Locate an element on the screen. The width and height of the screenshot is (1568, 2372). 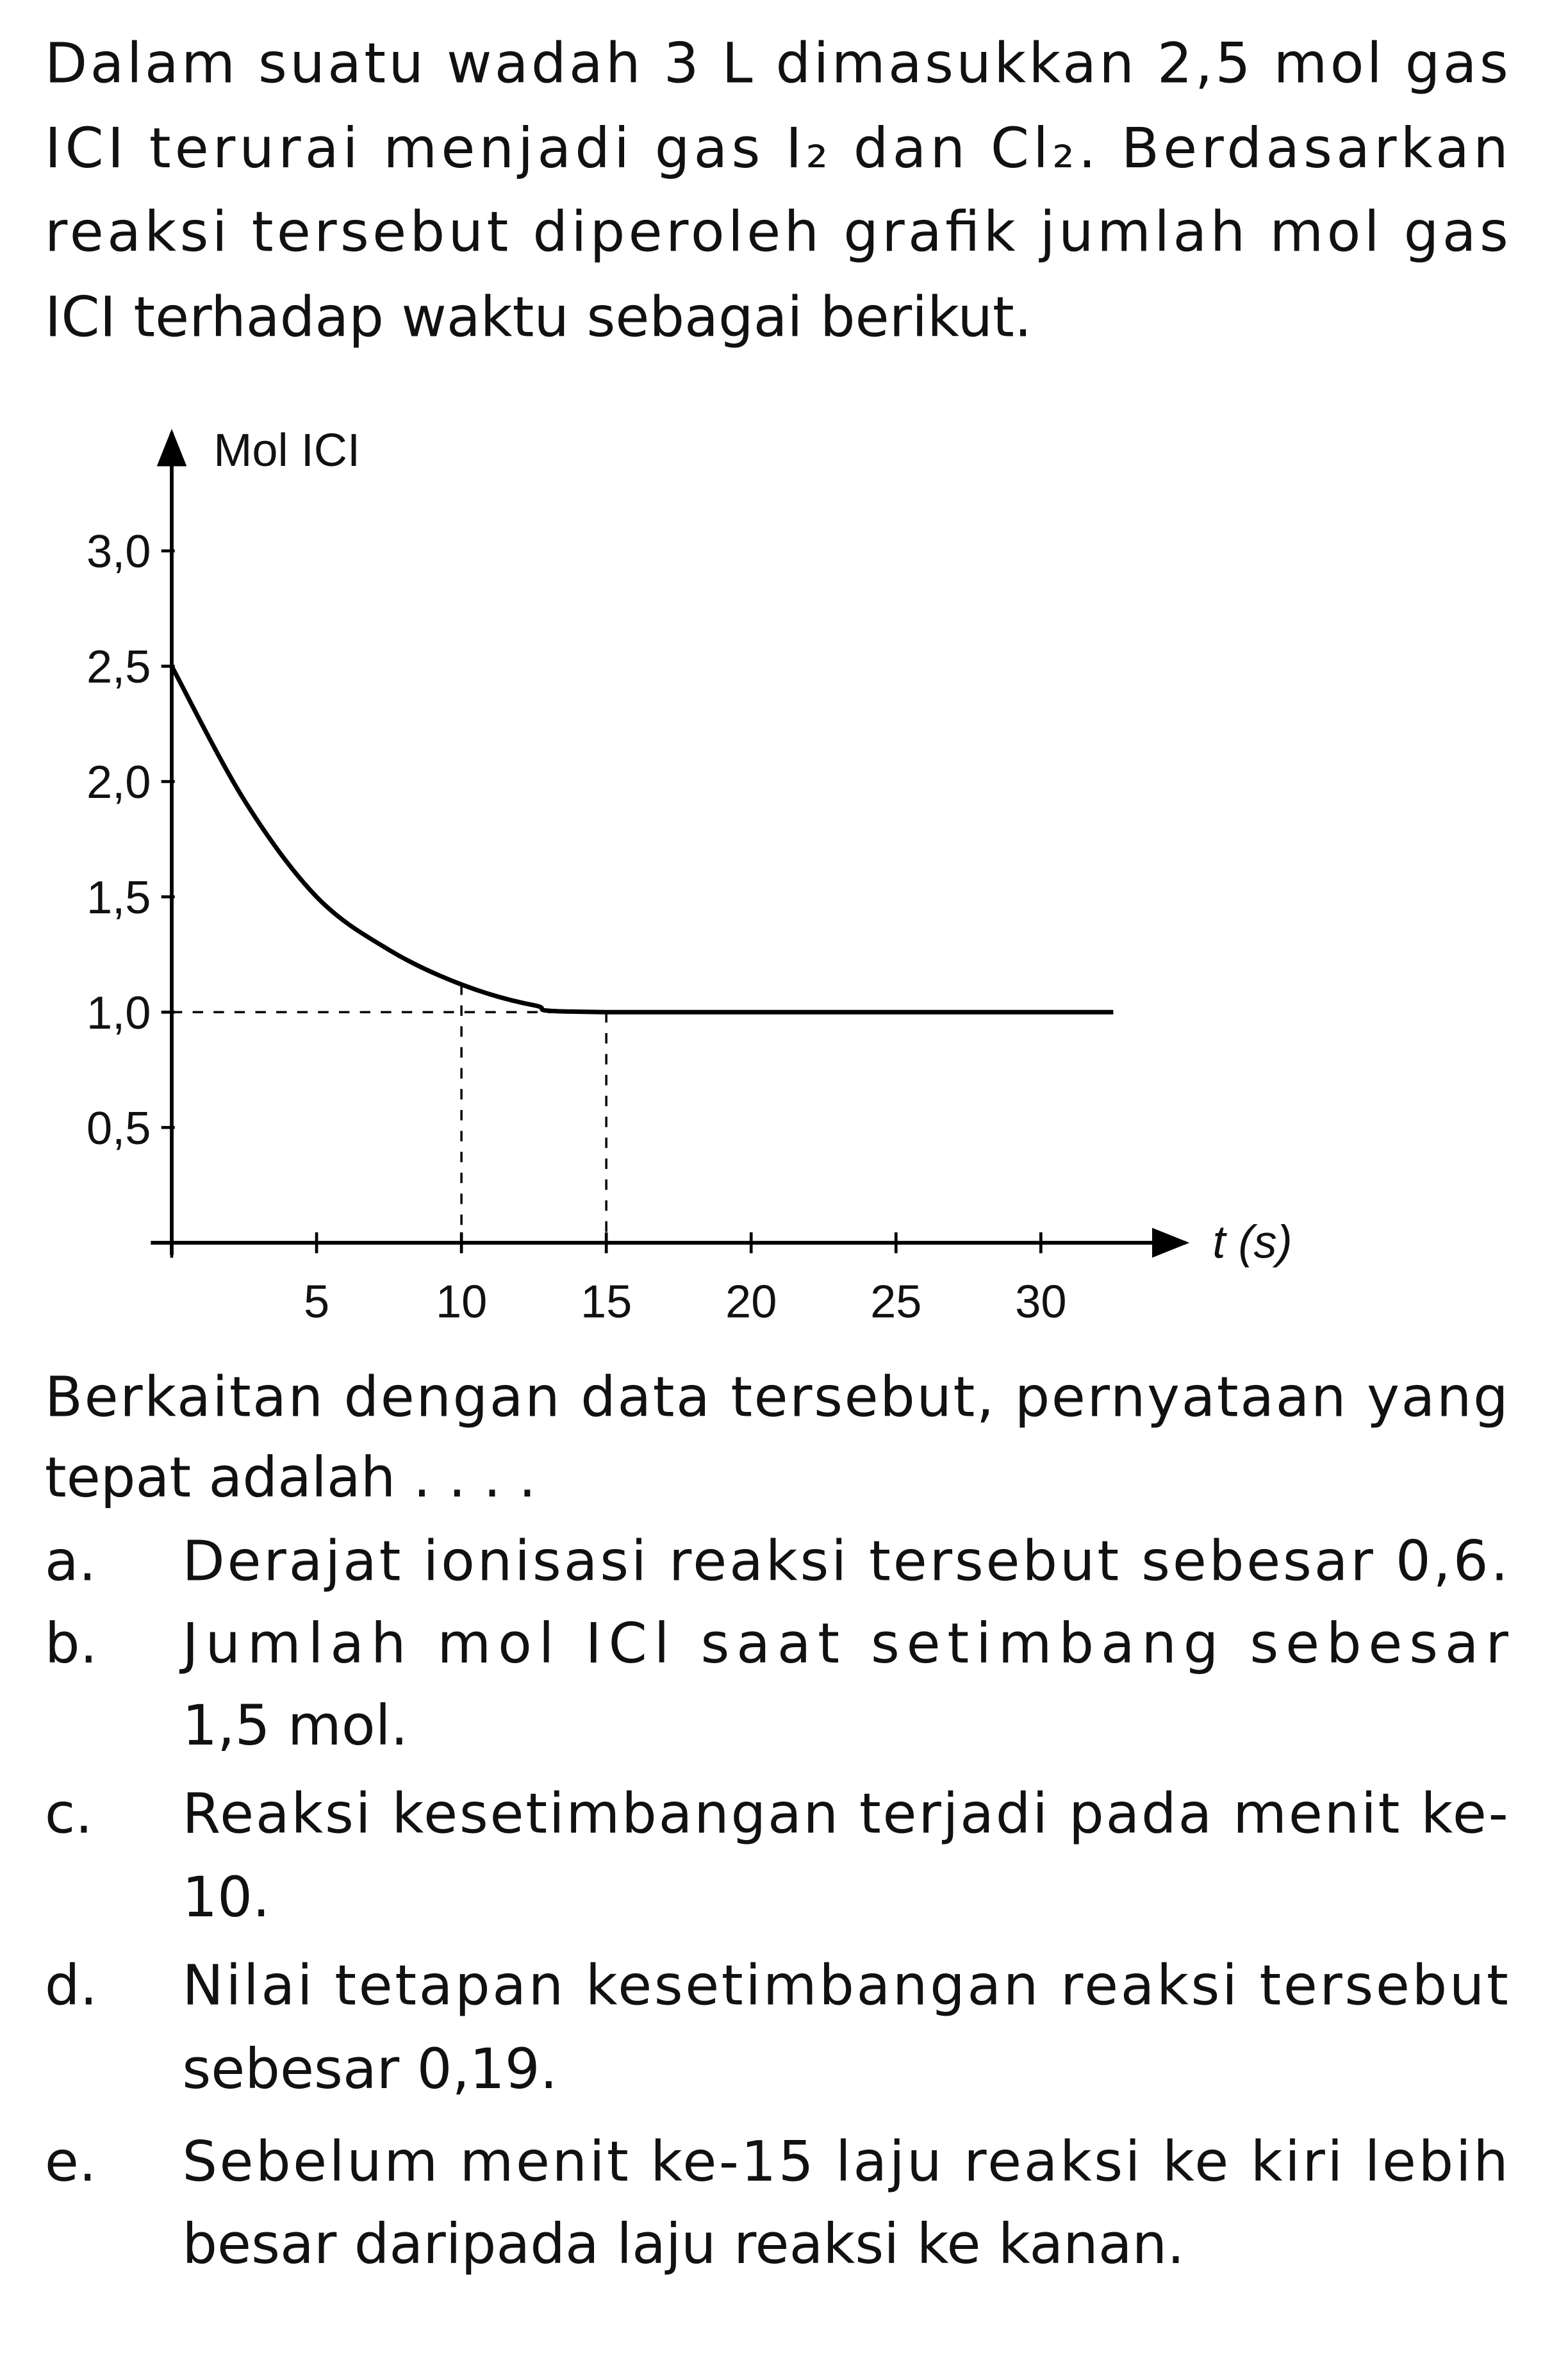
curve is located at coordinates (641, 840).